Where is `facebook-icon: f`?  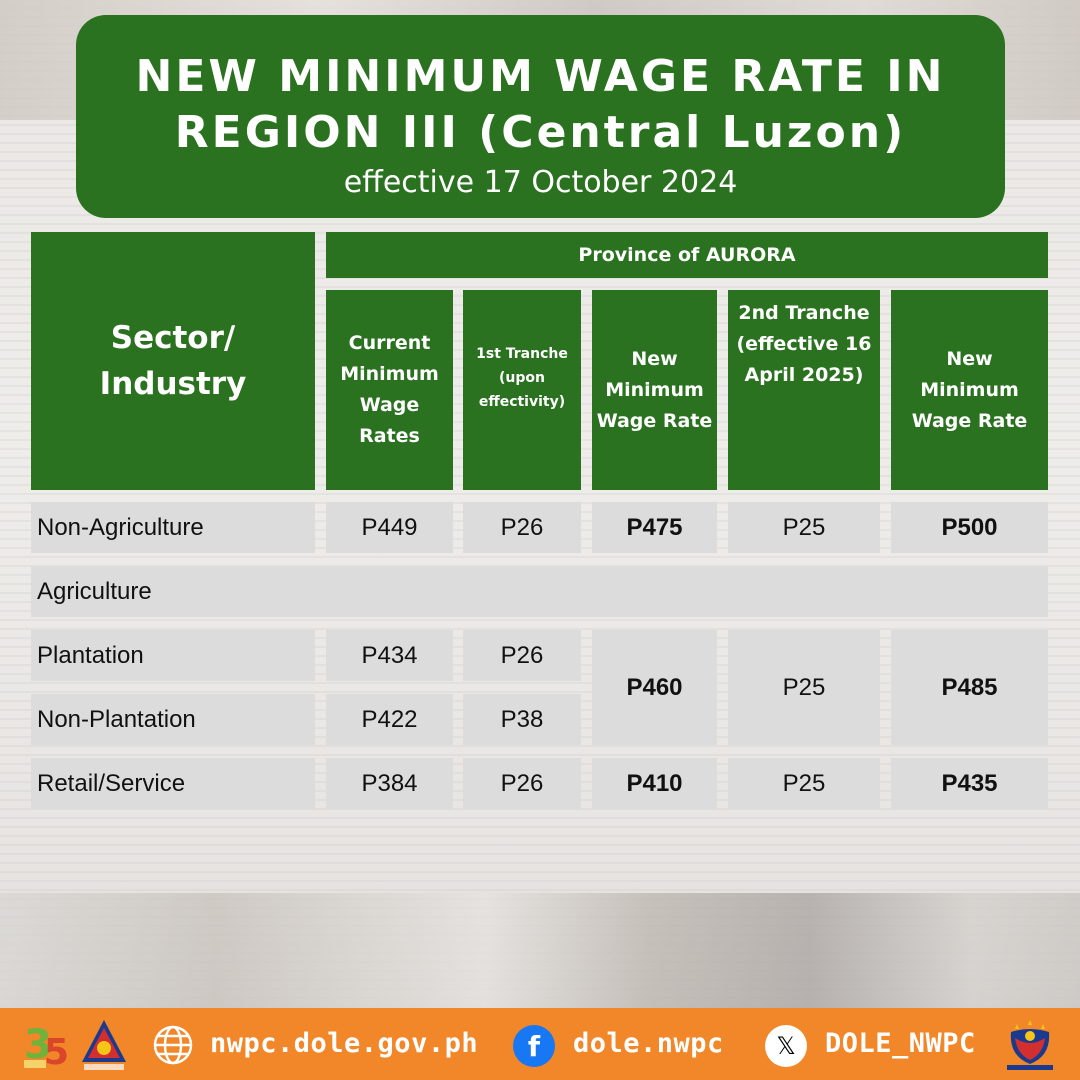
facebook-icon: f is located at coordinates (534, 1046).